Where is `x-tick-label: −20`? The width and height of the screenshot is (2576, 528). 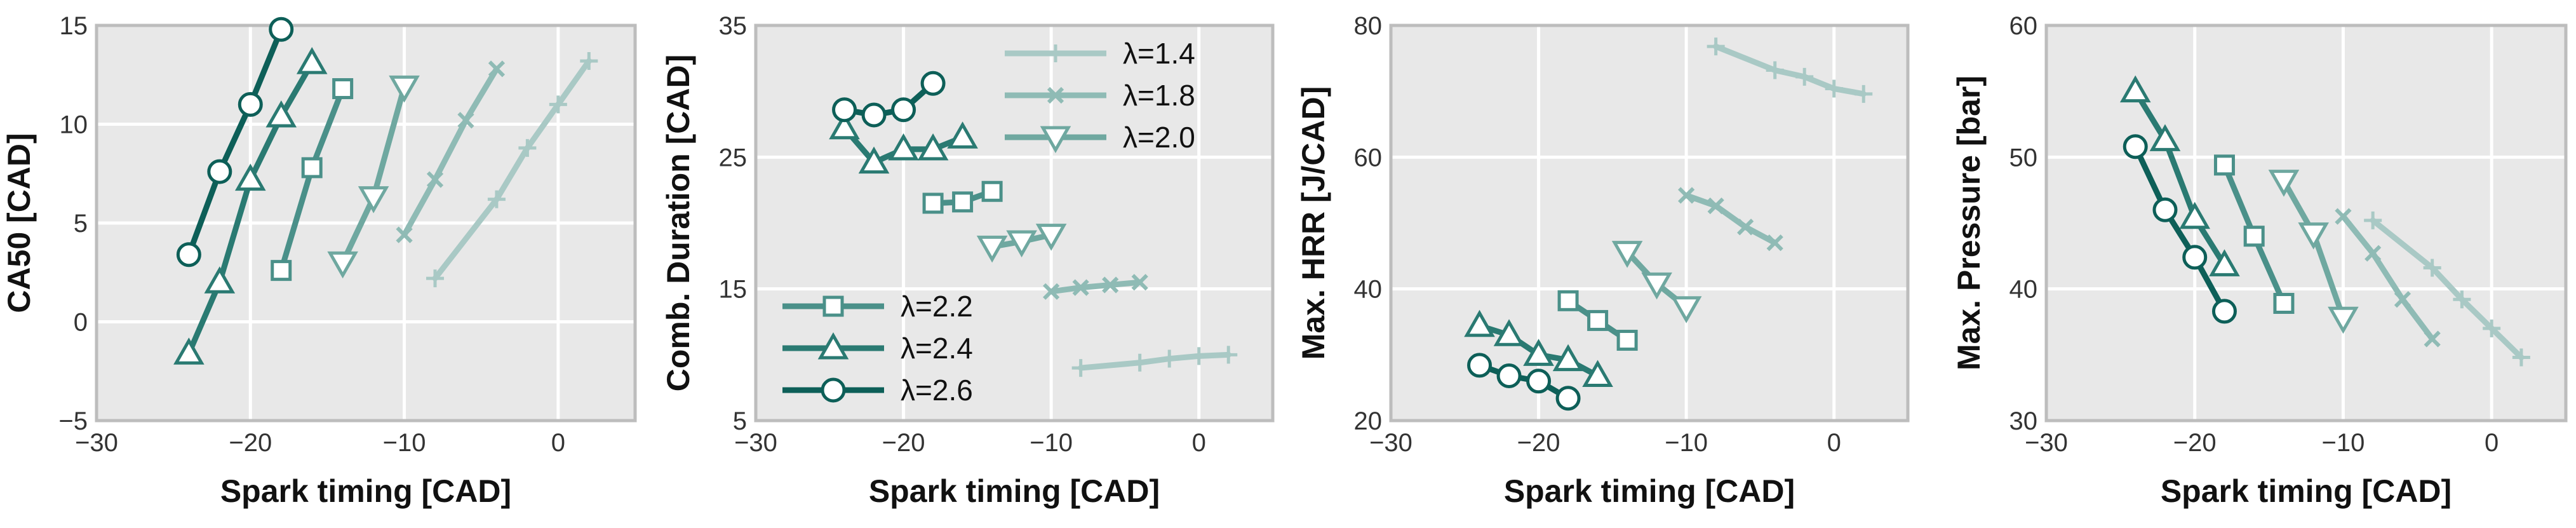
x-tick-label: −20 is located at coordinates (250, 443).